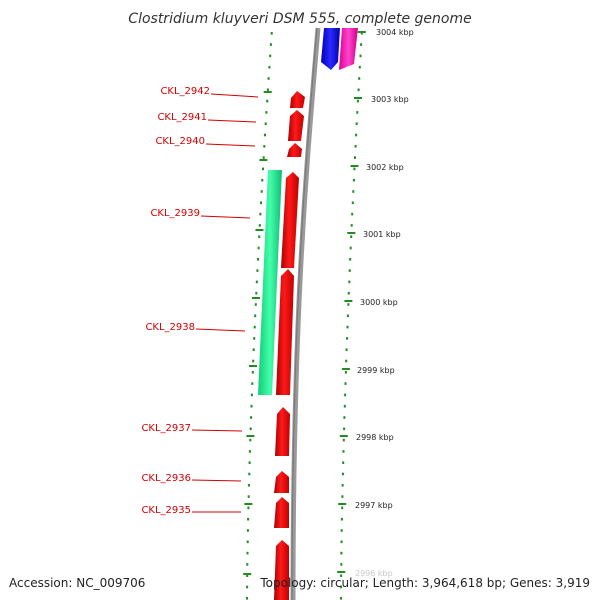  I want to click on inner-scale-ring, so click(258, 316).